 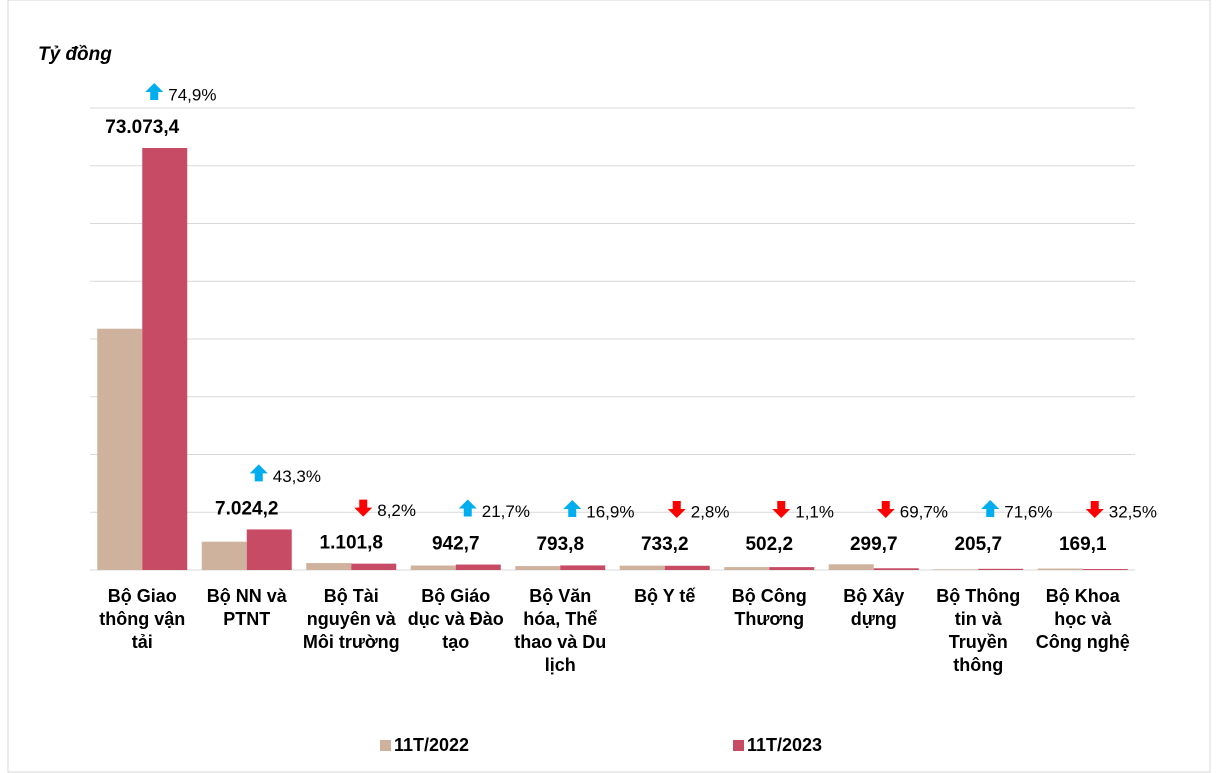 What do you see at coordinates (978, 630) in the screenshot?
I see `x-tick-label: Bộ Thông tin và Truyền thông` at bounding box center [978, 630].